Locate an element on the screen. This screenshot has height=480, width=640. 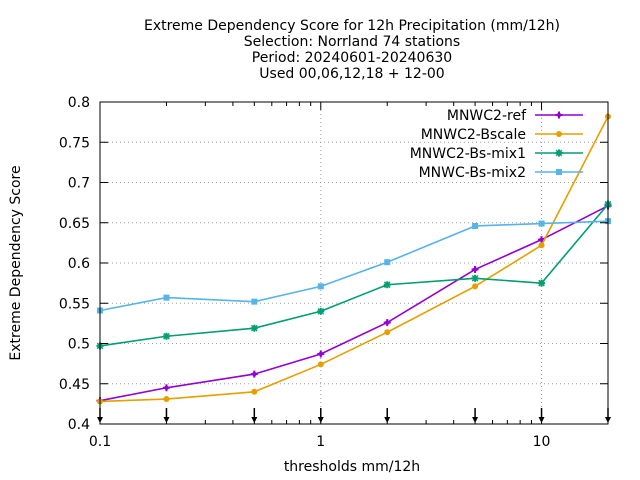
y-tick-label: 0.4 is located at coordinates (79, 425).